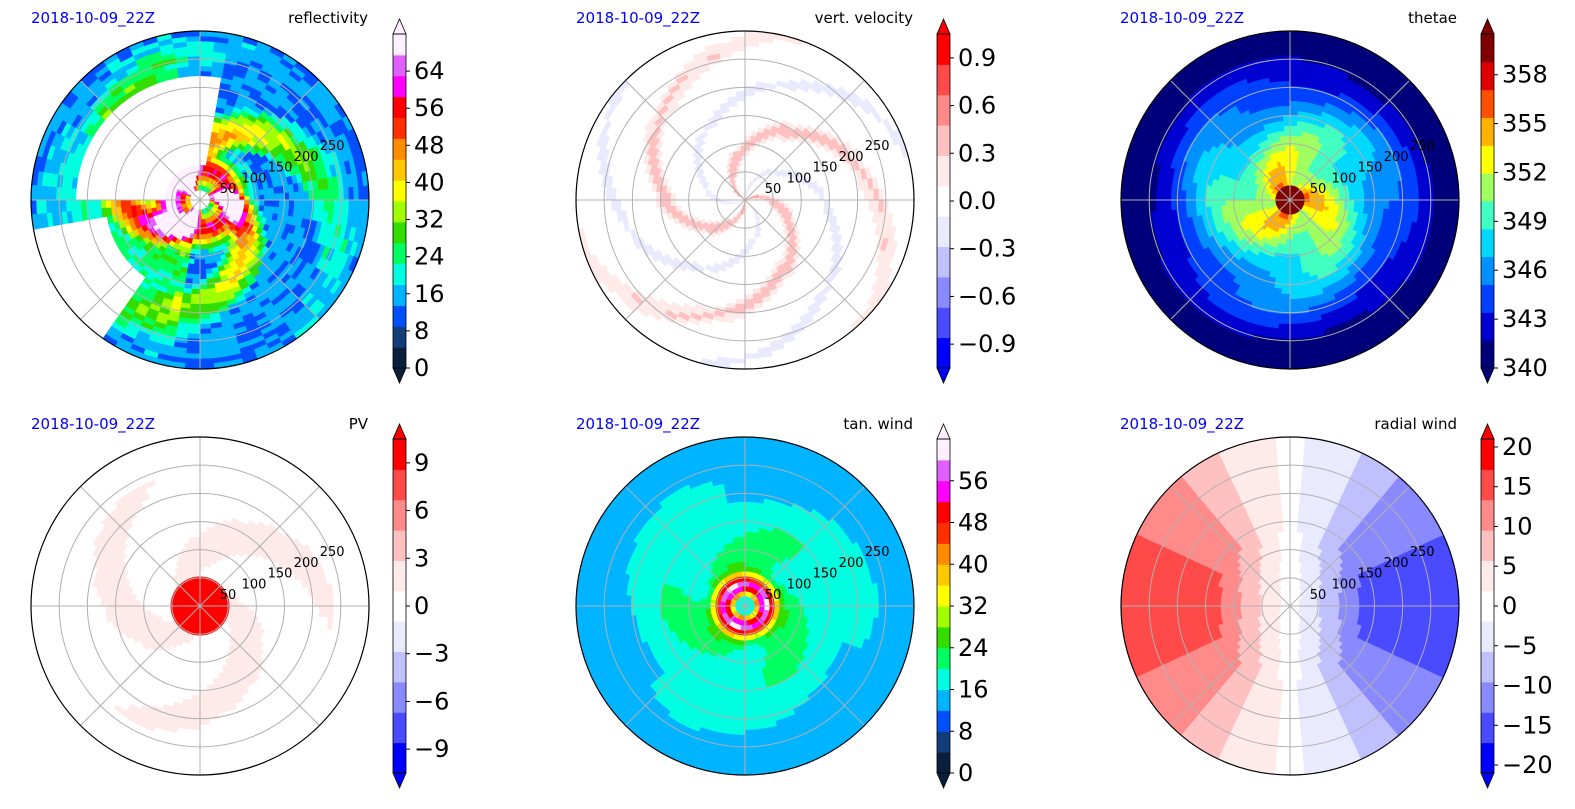 Image resolution: width=1575 pixels, height=809 pixels. What do you see at coordinates (429, 145) in the screenshot?
I see `colorbar-tick-label: 48` at bounding box center [429, 145].